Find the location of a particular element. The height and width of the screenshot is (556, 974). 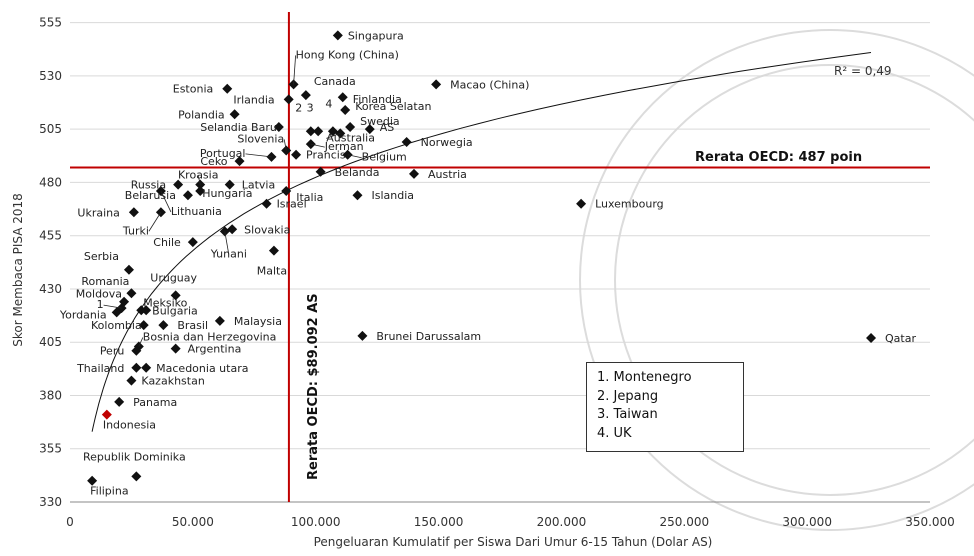

data-label: Italia is located at coordinates (309, 197).